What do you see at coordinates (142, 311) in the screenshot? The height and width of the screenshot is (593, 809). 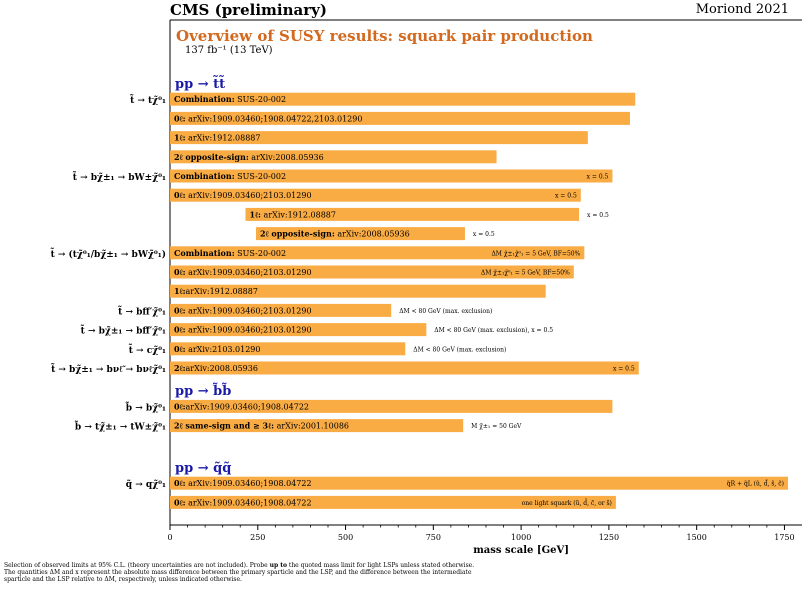 I see `process-label: t̃ → bff′χ̃⁰₁` at bounding box center [142, 311].